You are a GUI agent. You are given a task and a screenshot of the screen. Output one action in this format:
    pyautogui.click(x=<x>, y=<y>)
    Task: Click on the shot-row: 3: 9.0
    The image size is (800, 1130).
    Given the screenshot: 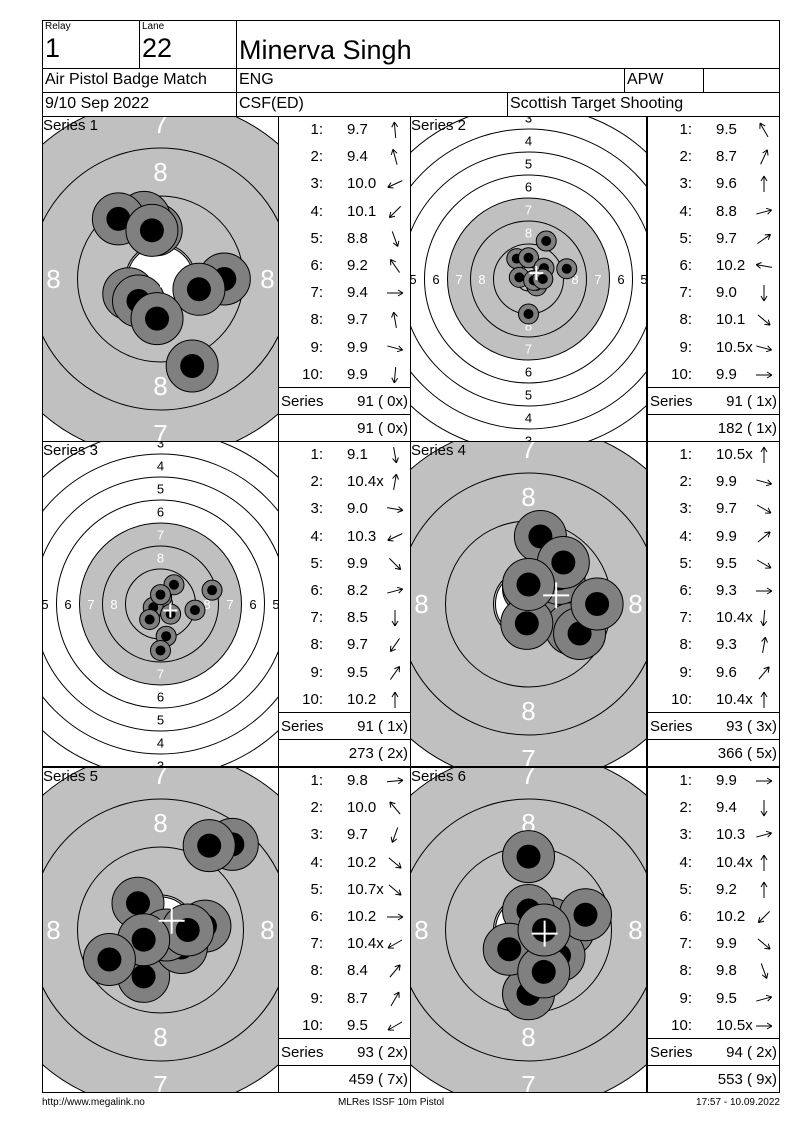 What is the action you would take?
    pyautogui.click(x=344, y=509)
    